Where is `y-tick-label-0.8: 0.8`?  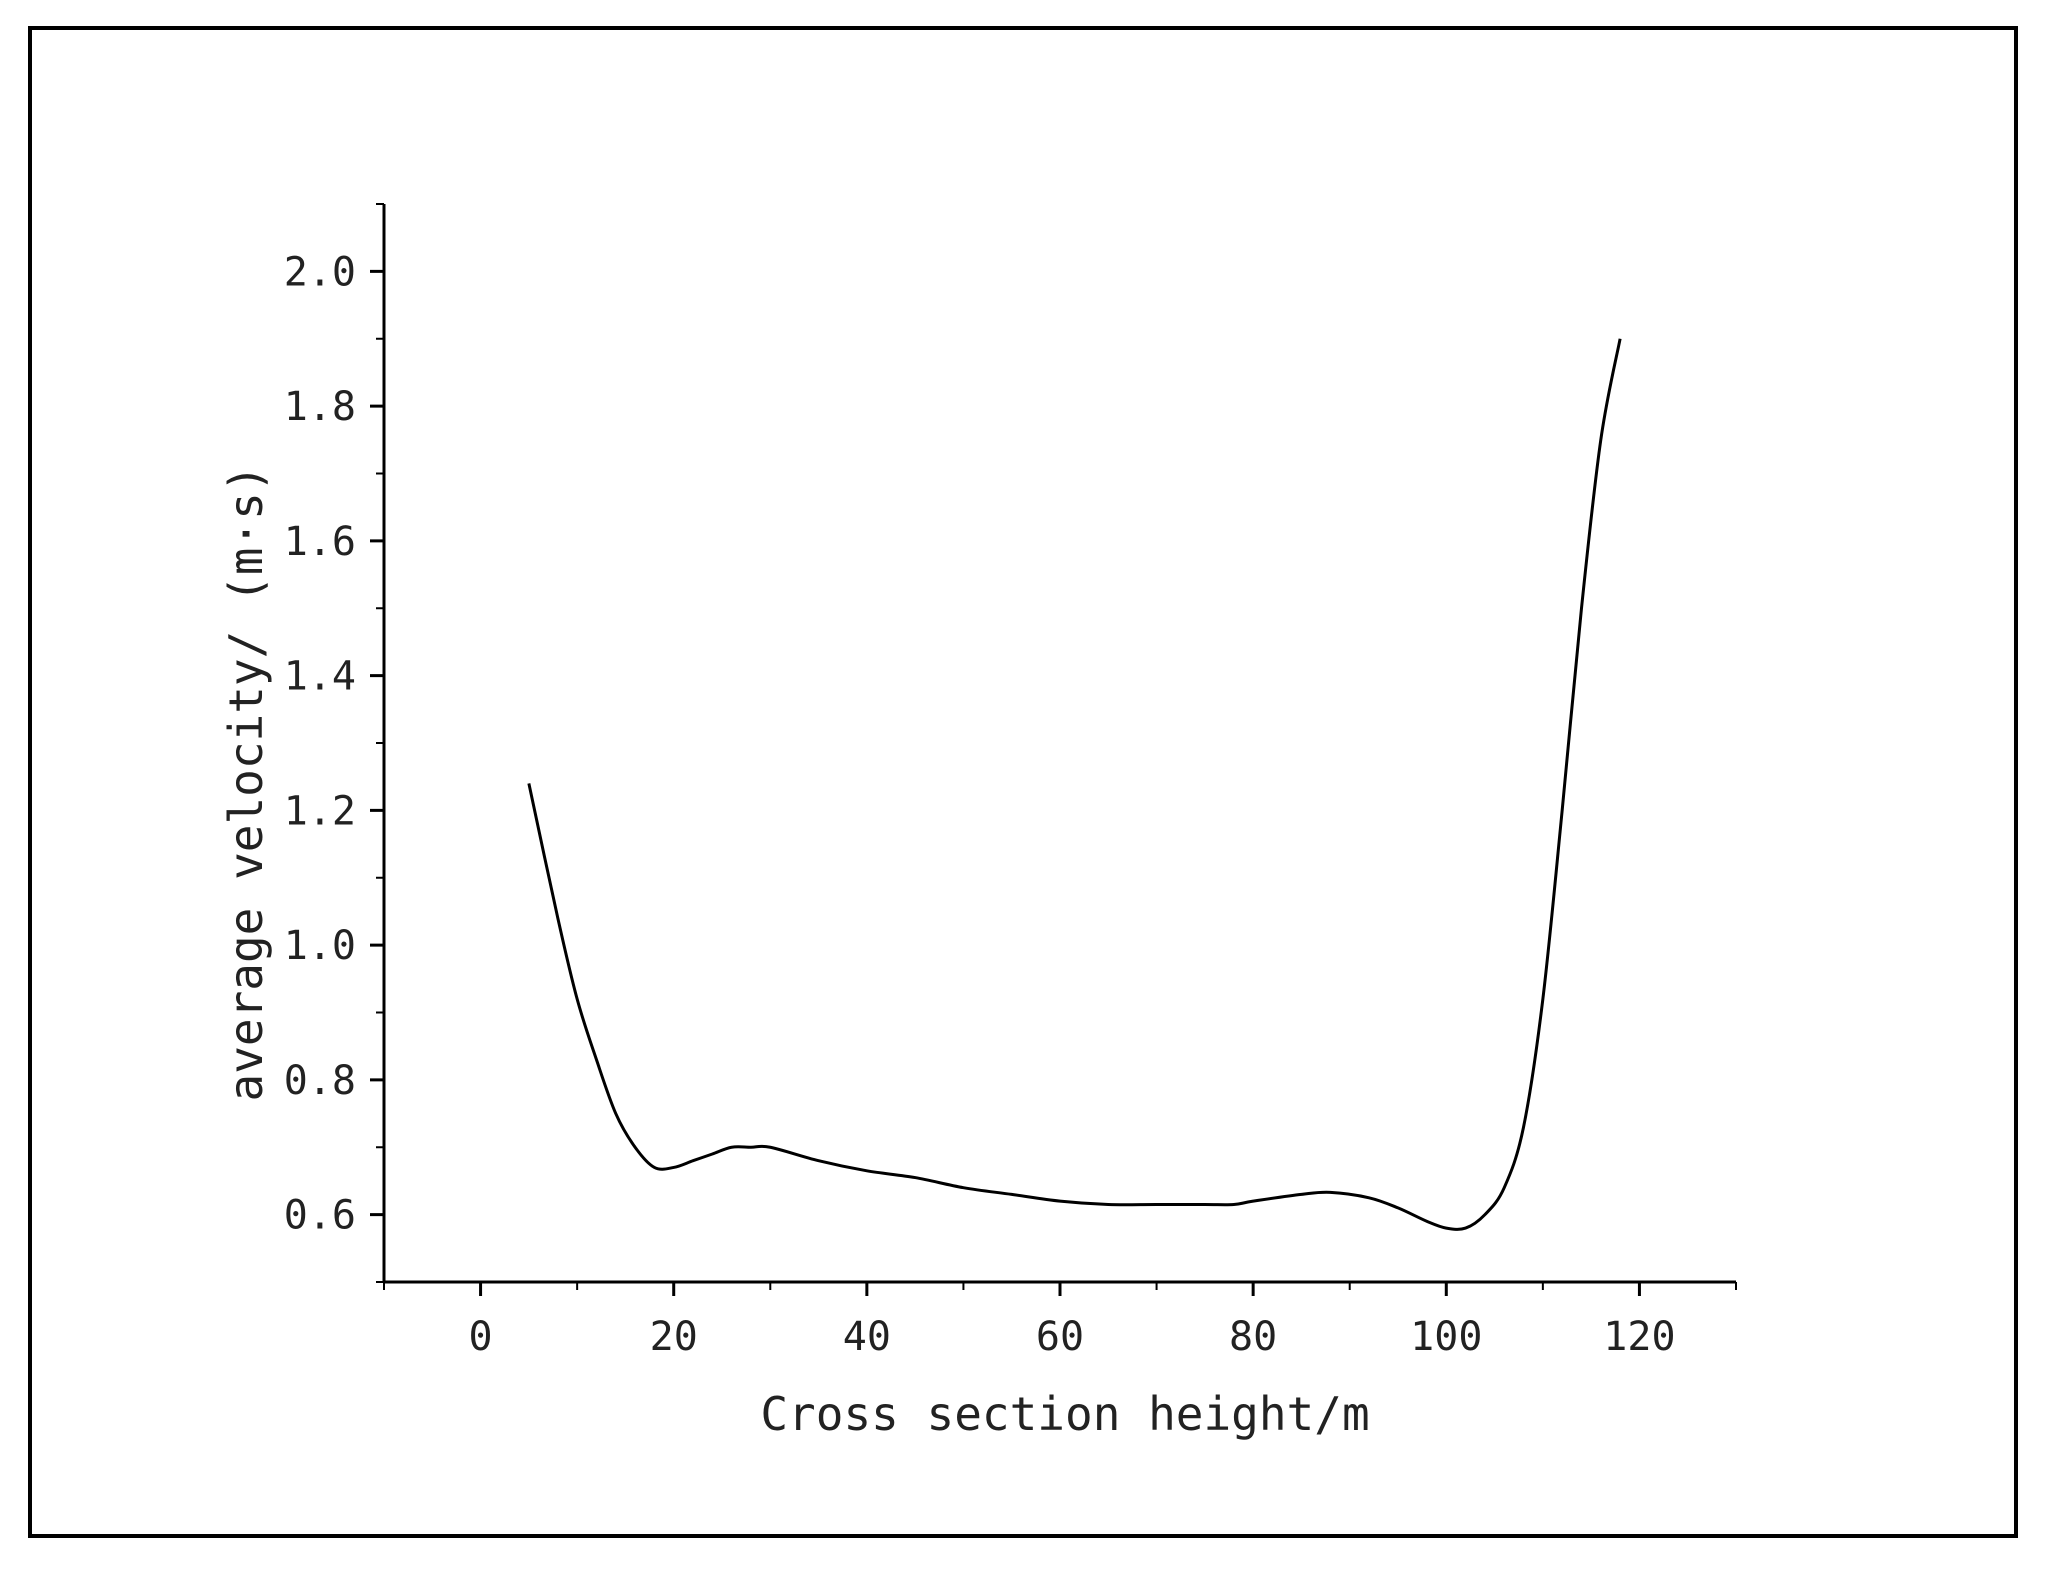
y-tick-label-0.8: 0.8 is located at coordinates (320, 1081).